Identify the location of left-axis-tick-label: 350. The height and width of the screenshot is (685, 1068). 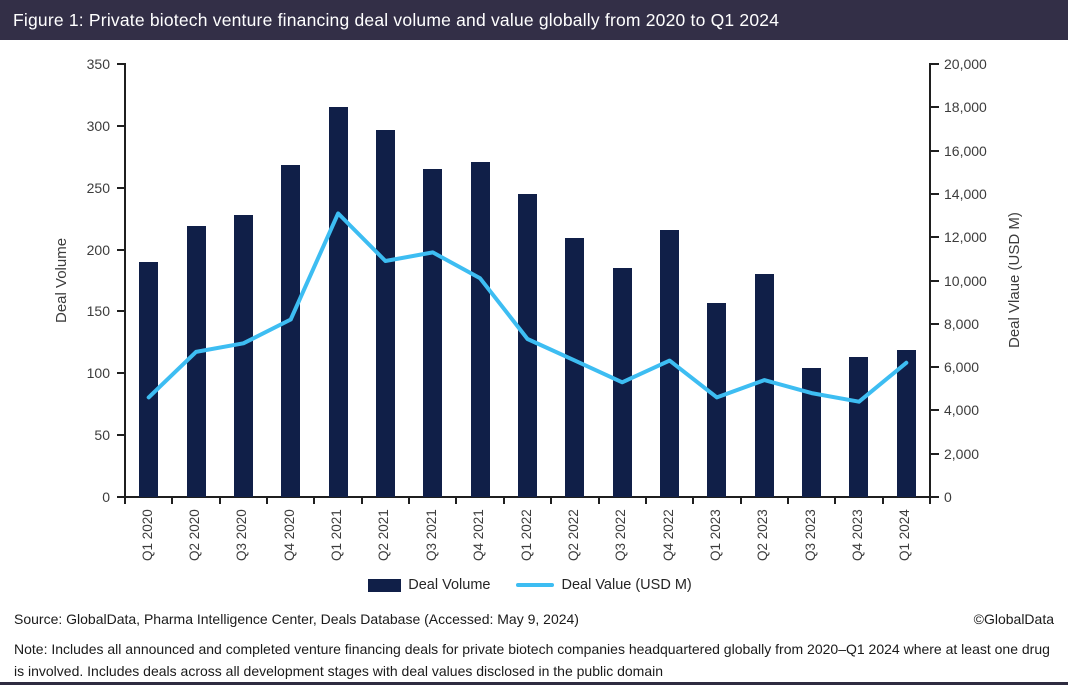
(98, 64).